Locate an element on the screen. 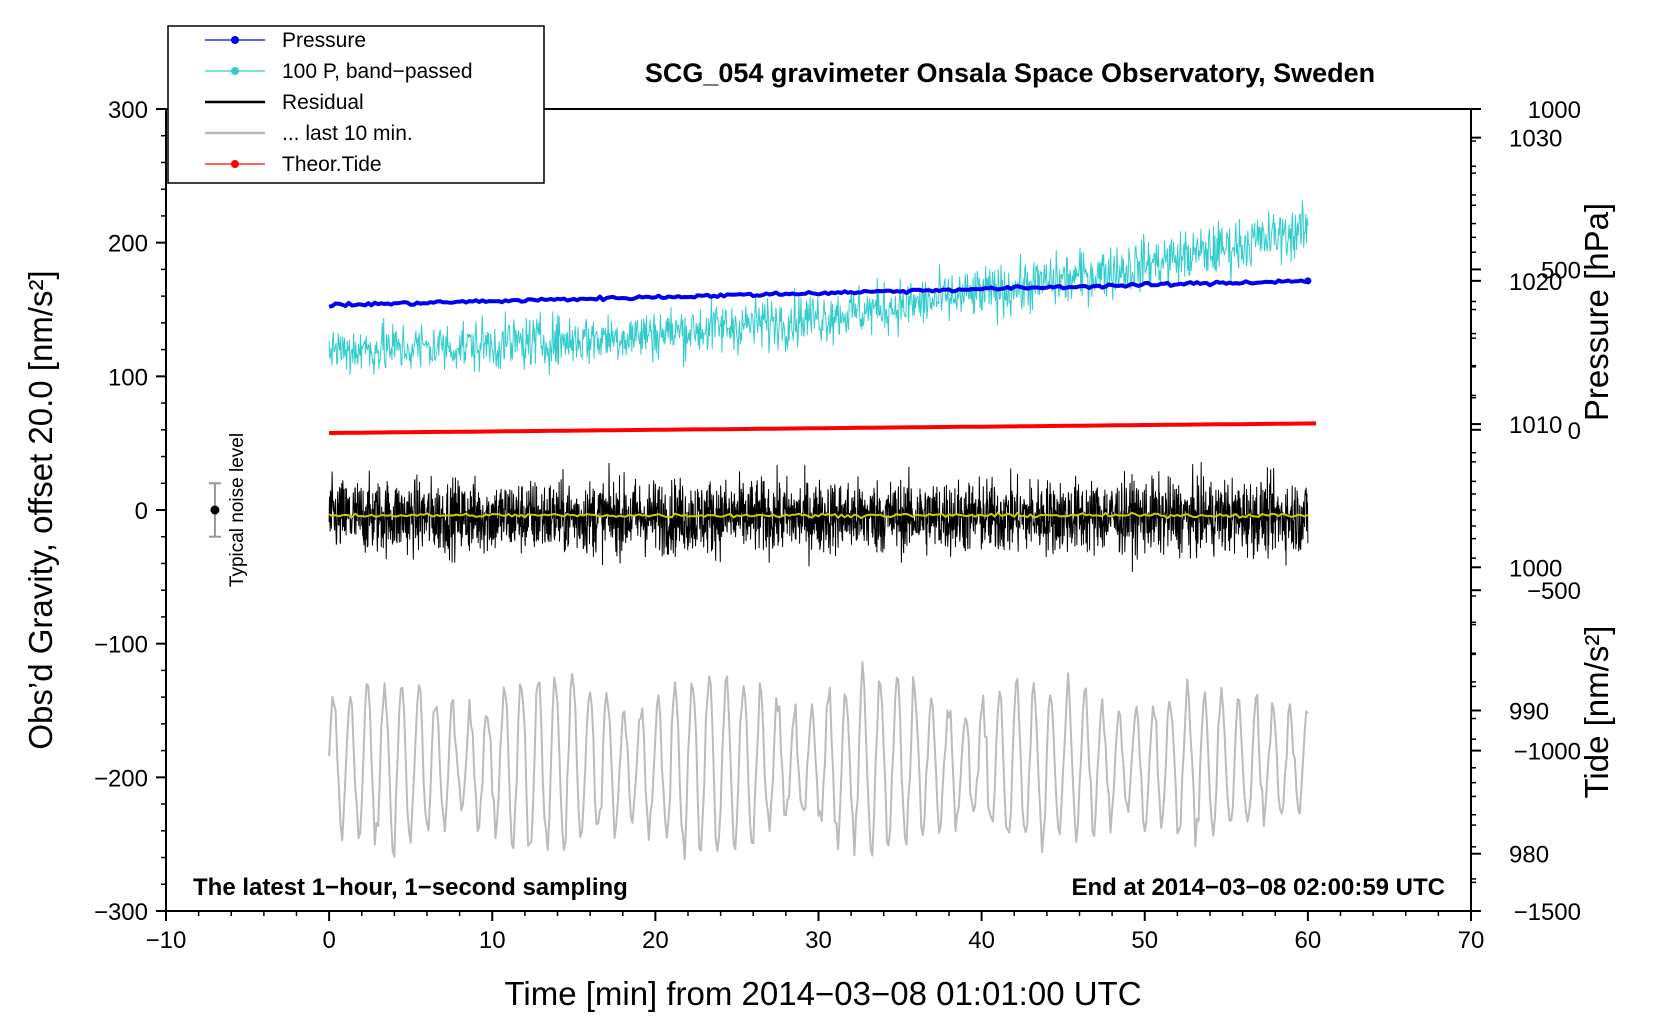 This screenshot has height=1020, width=1660. y-tick-label: −300 is located at coordinates (121, 912).